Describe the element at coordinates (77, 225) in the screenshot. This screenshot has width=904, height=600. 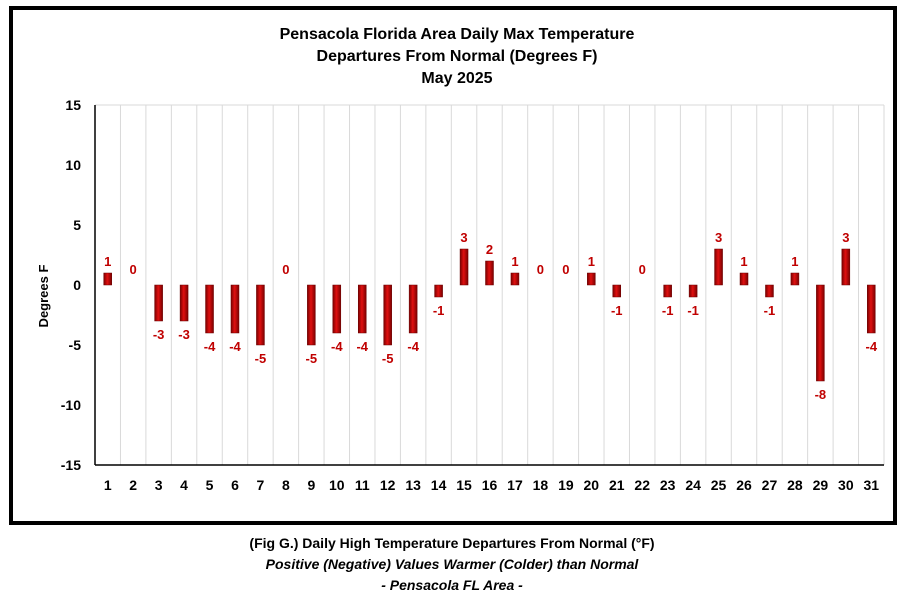
I see `y-tick-label: 5` at that location.